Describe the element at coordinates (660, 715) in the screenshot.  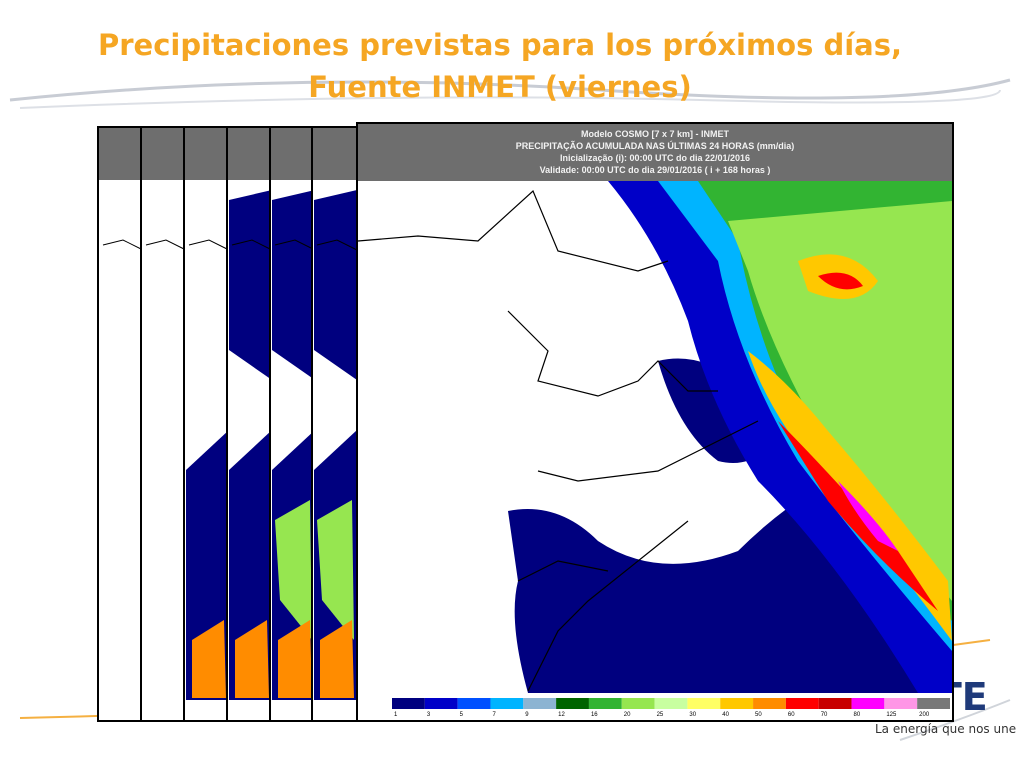
I see `colorbar-label: 25` at that location.